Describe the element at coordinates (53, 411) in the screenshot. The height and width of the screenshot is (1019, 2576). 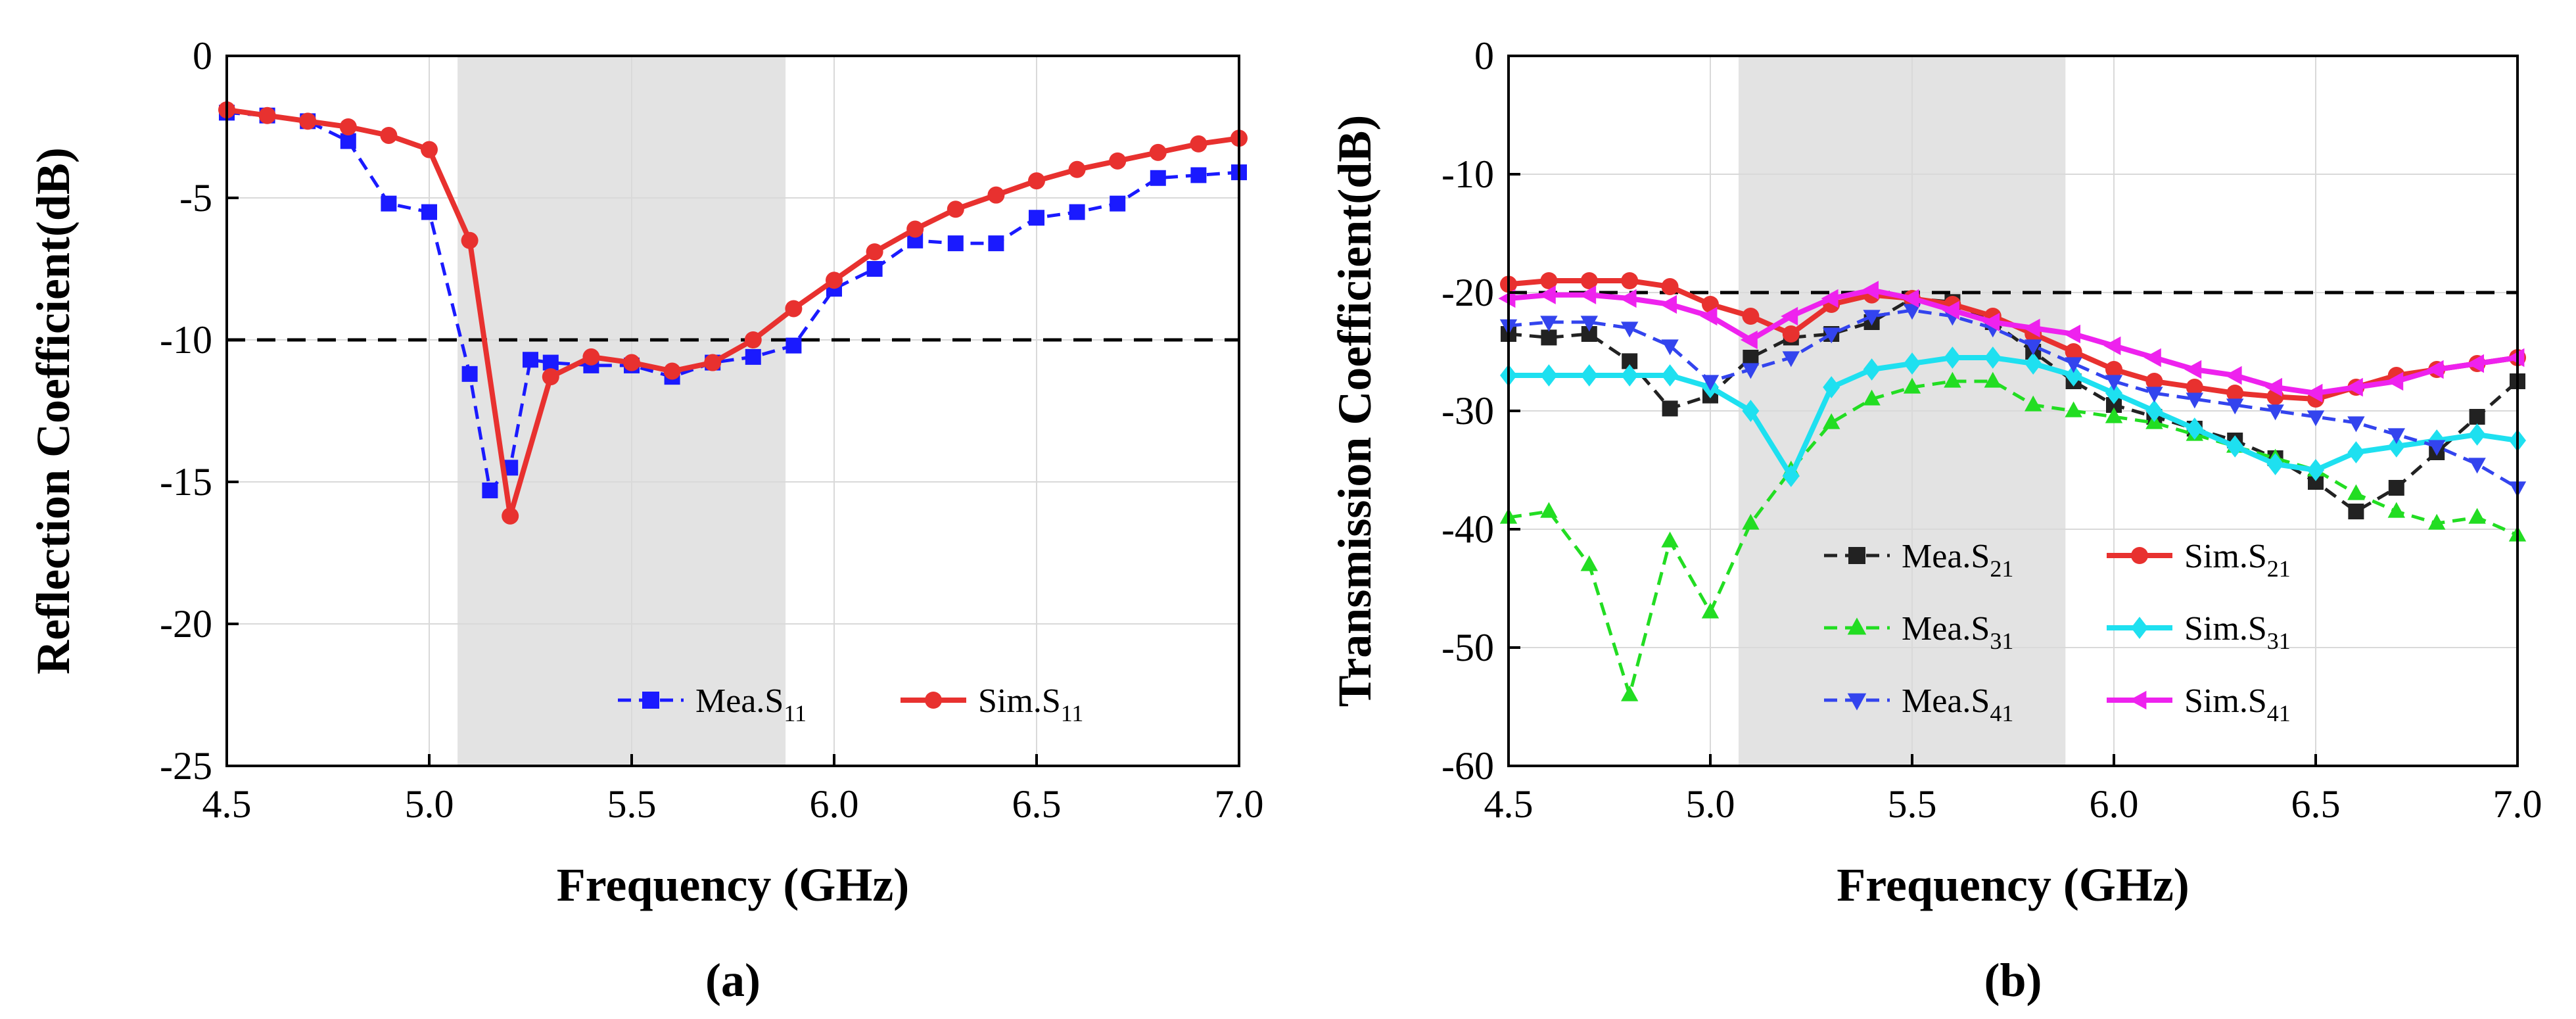
I see `y-axis-title: Reflection Coefficient(dB)` at that location.